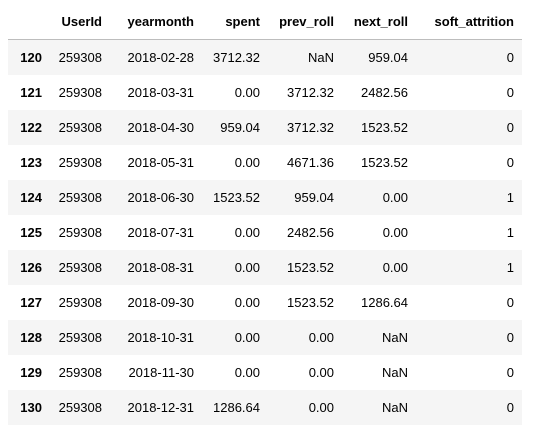  I want to click on cell-yearmonth: 2018-09-30, so click(161, 302).